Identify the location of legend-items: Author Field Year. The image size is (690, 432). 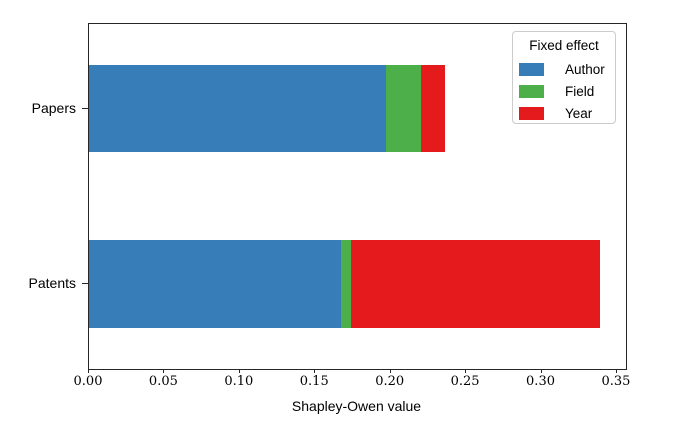
(564, 91).